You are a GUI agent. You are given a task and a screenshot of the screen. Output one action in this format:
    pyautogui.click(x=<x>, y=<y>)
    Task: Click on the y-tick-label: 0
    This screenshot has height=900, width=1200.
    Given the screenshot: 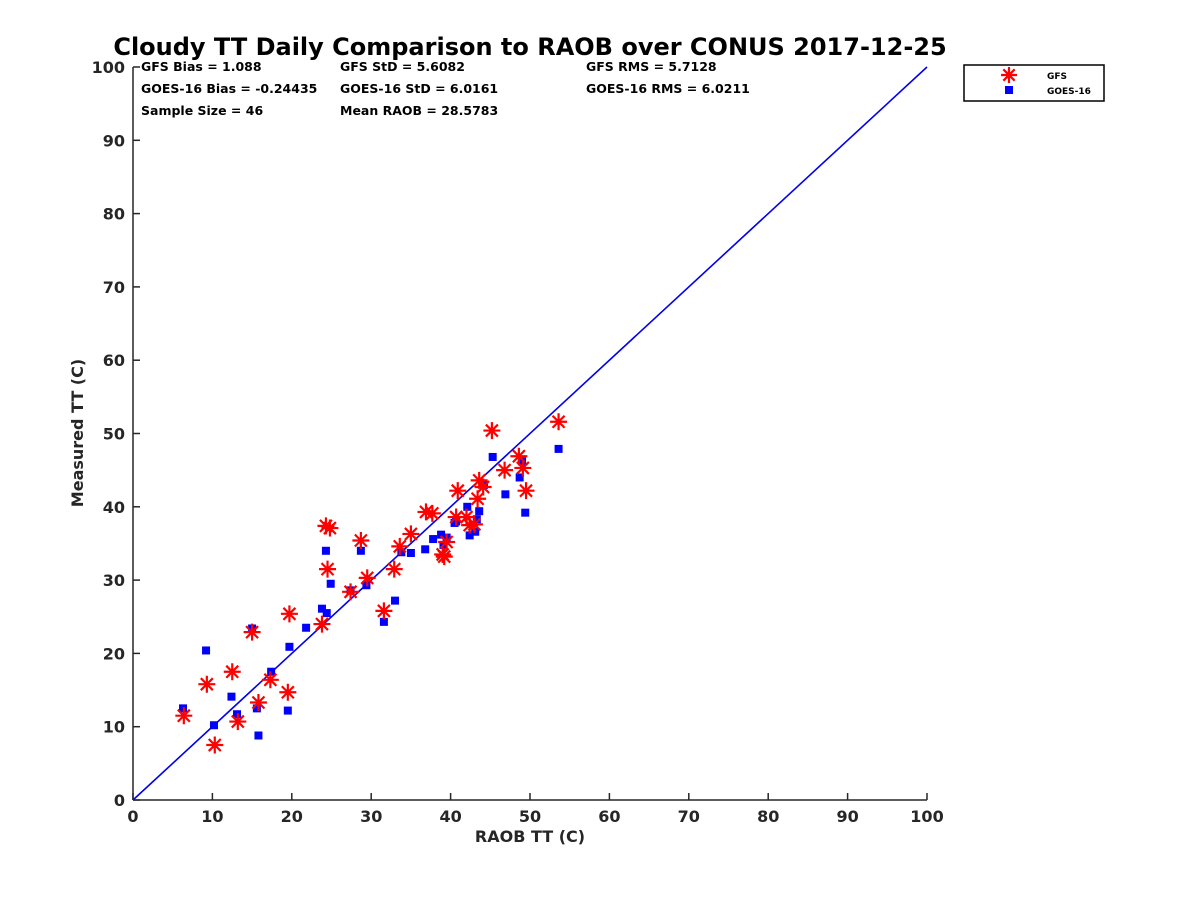 What is the action you would take?
    pyautogui.click(x=119, y=800)
    